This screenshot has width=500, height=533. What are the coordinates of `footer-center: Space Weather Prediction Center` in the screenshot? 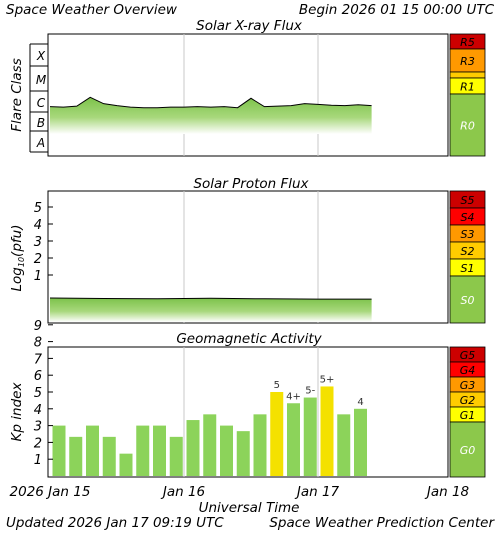 It's located at (382, 523).